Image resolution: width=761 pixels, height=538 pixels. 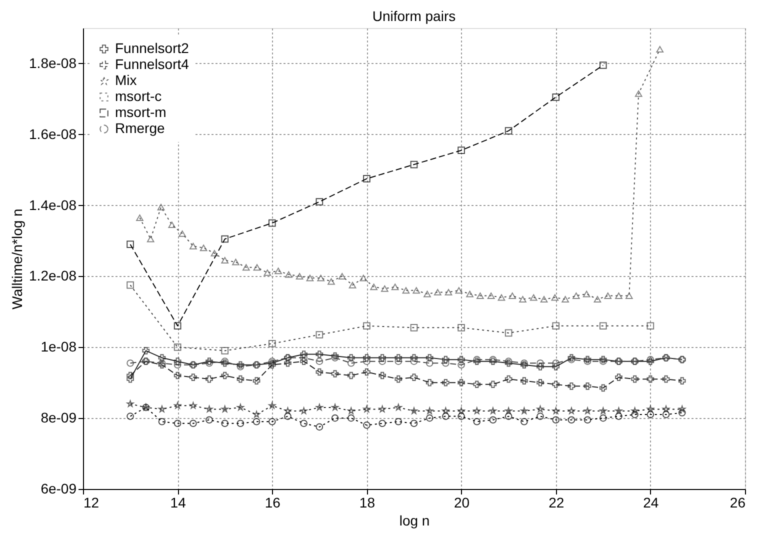 What do you see at coordinates (53, 62) in the screenshot?
I see `y-tick-label: 1.8e-08` at bounding box center [53, 62].